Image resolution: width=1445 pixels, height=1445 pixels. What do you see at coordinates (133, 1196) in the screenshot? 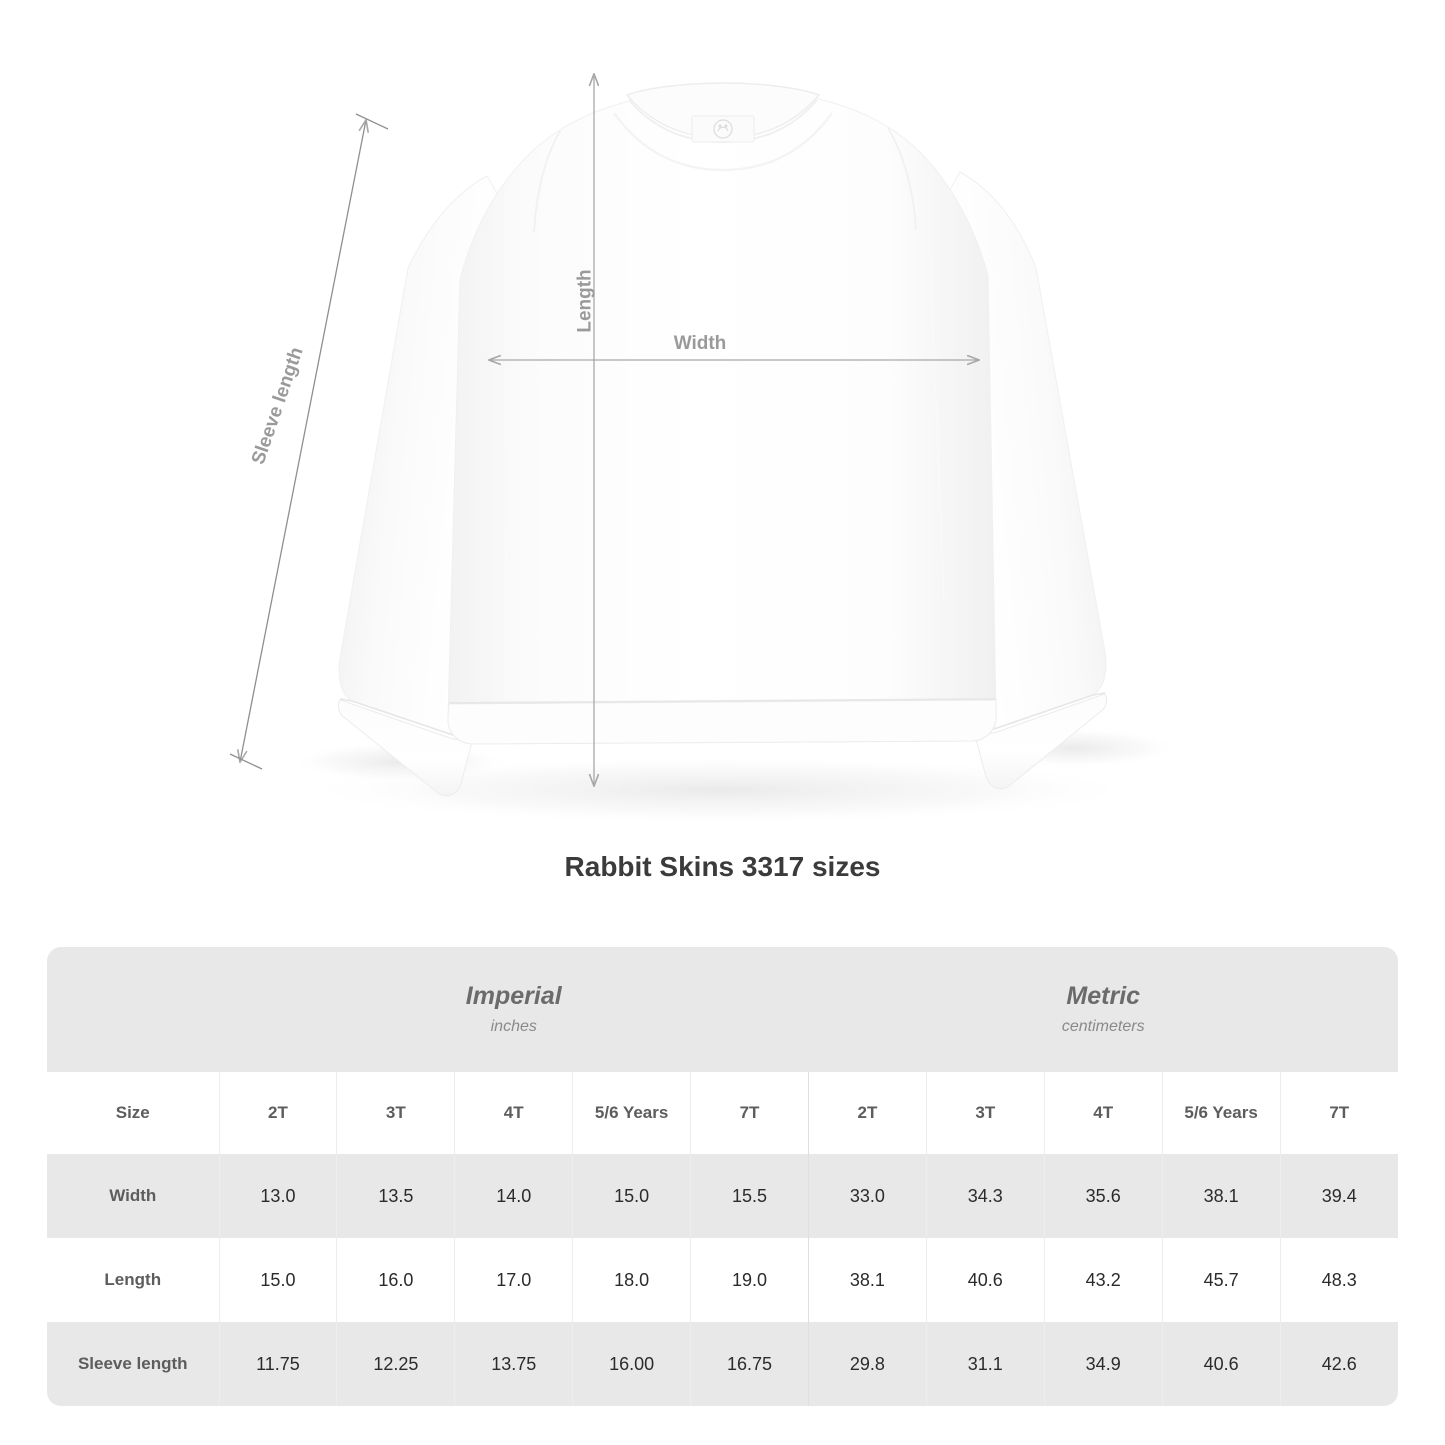
I see `row-label-width: Width` at bounding box center [133, 1196].